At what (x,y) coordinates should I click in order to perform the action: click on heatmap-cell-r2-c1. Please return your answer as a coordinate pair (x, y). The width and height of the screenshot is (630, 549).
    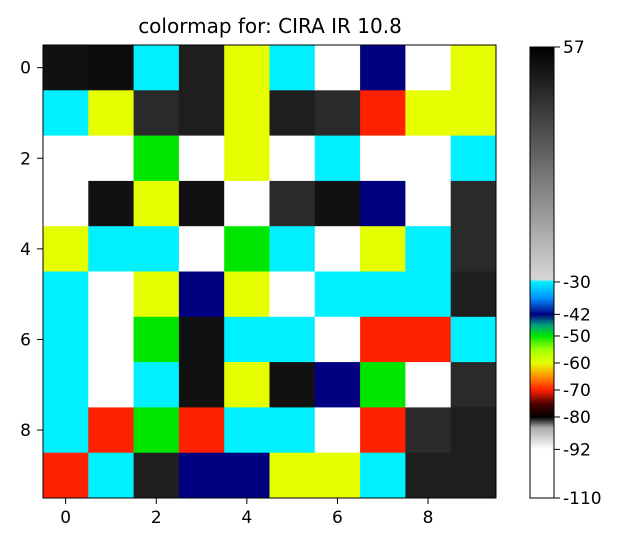
    Looking at the image, I should click on (111, 158).